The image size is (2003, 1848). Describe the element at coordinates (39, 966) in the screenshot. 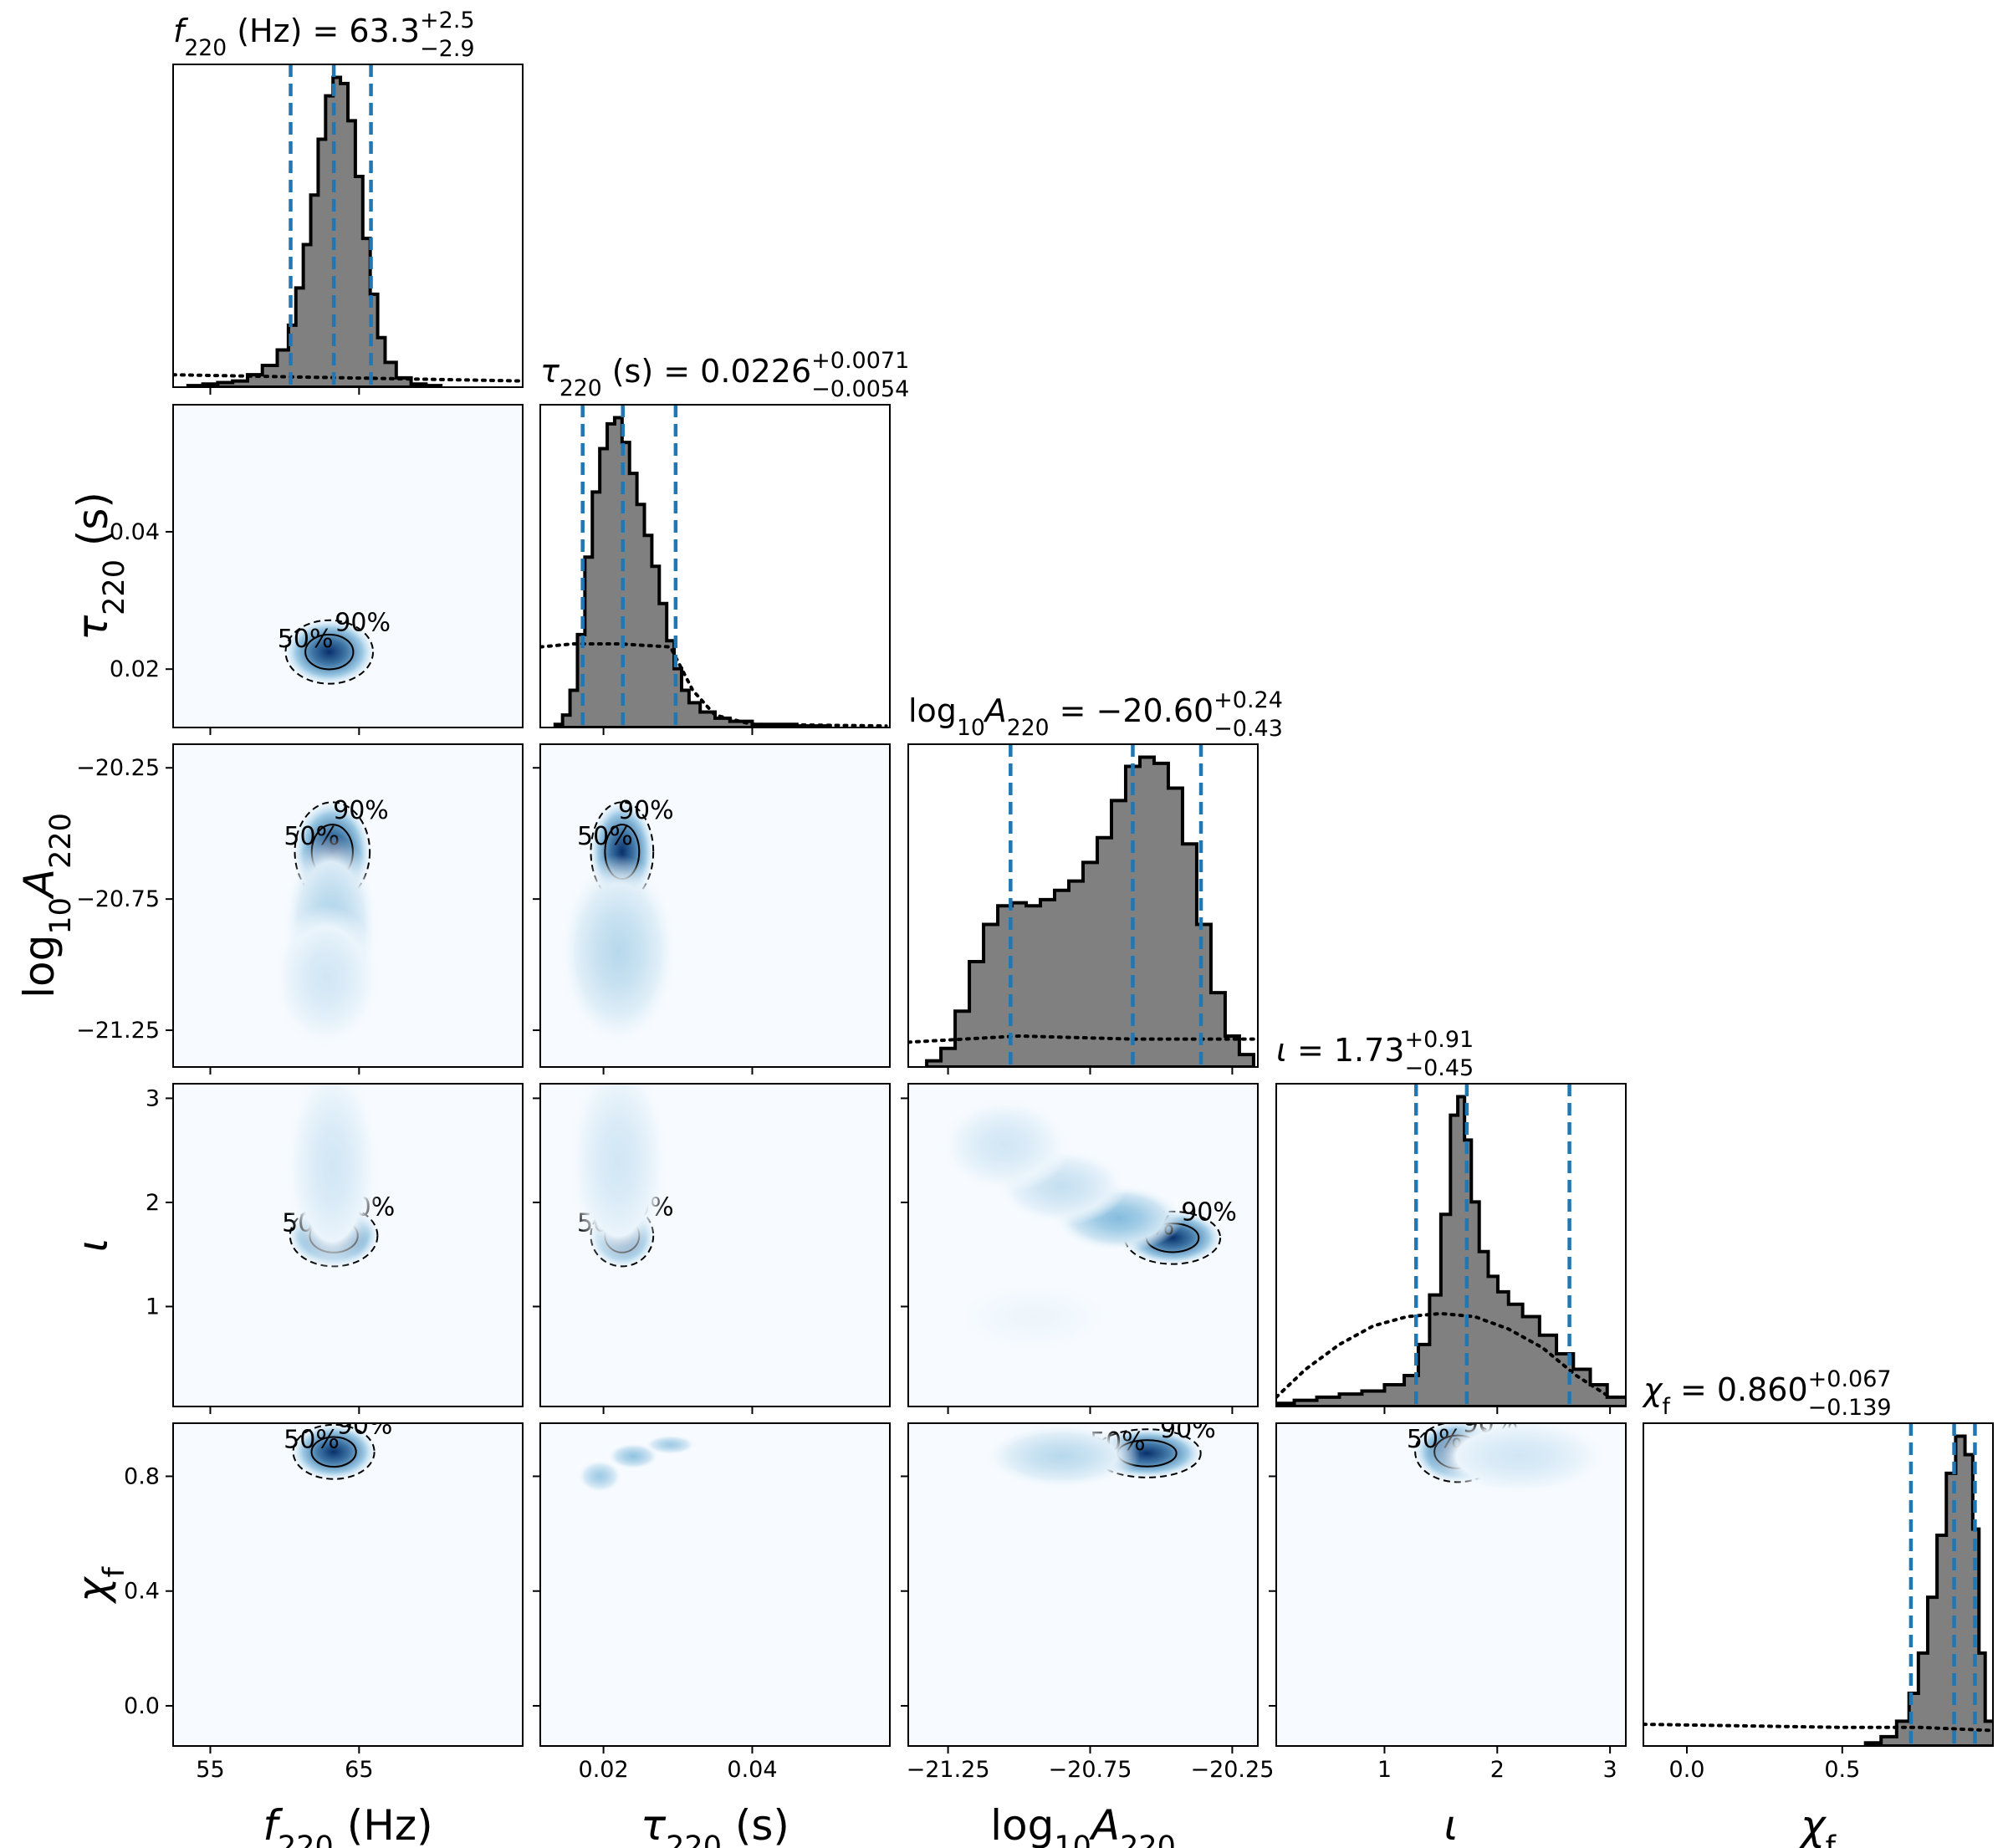

I see `label-main: log` at that location.